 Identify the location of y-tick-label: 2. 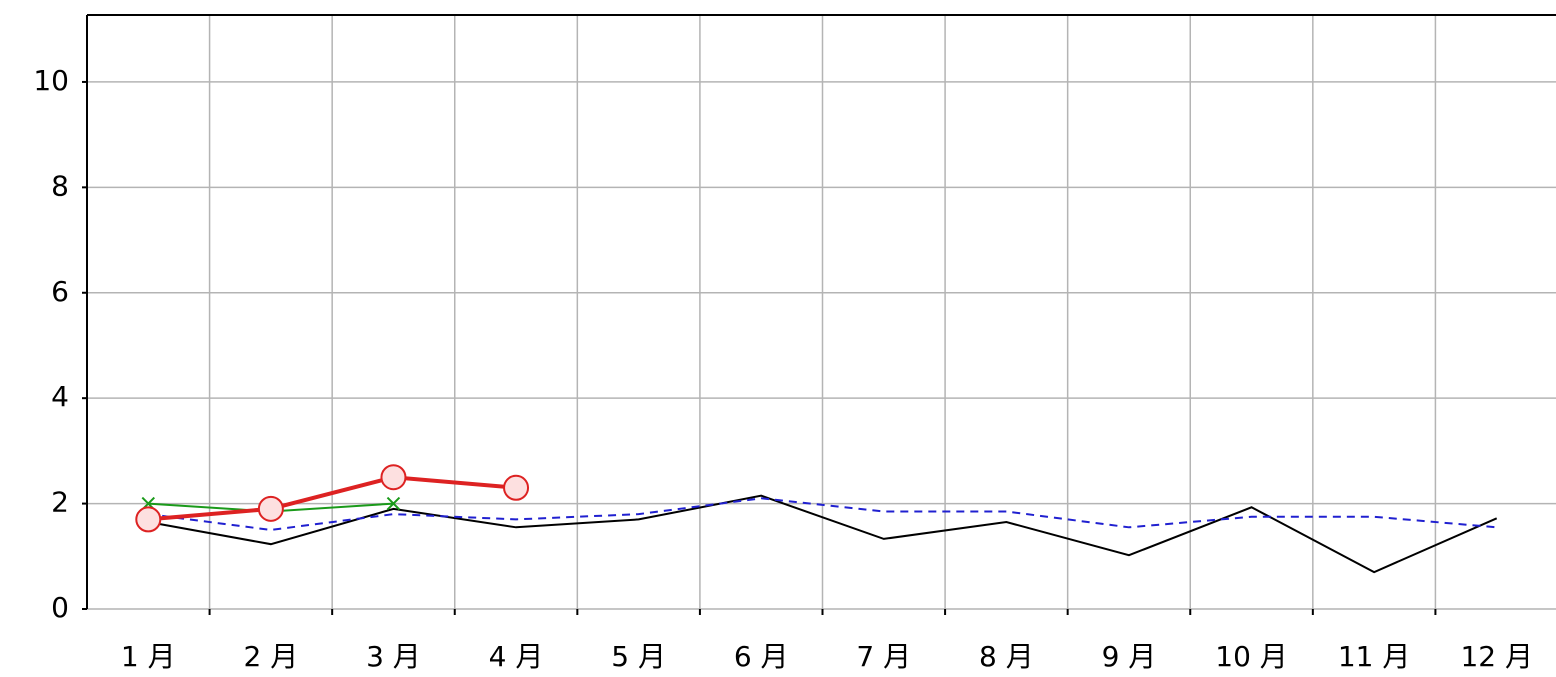
(60, 502).